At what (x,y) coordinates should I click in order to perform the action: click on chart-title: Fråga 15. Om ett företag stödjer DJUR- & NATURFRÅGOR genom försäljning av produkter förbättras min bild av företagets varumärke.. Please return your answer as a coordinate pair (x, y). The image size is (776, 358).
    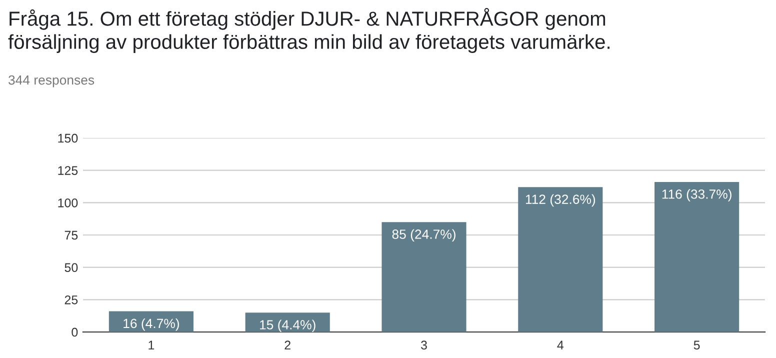
    Looking at the image, I should click on (309, 30).